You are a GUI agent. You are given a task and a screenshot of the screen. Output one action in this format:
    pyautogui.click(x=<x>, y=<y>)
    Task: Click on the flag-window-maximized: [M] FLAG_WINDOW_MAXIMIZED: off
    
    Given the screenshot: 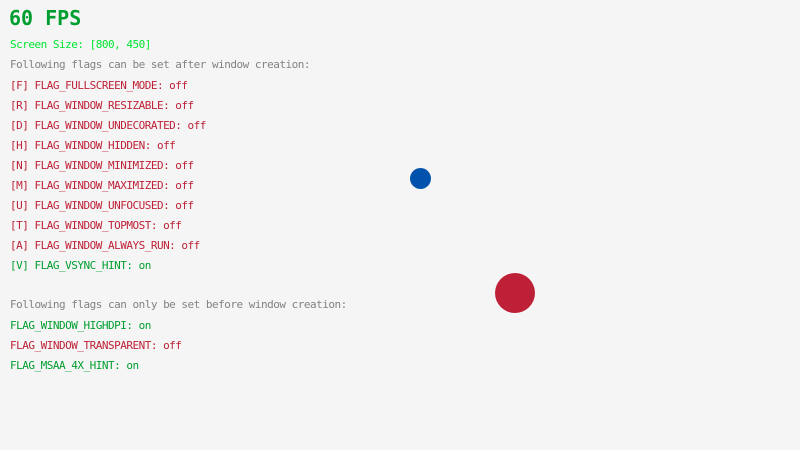 What is the action you would take?
    pyautogui.click(x=102, y=185)
    